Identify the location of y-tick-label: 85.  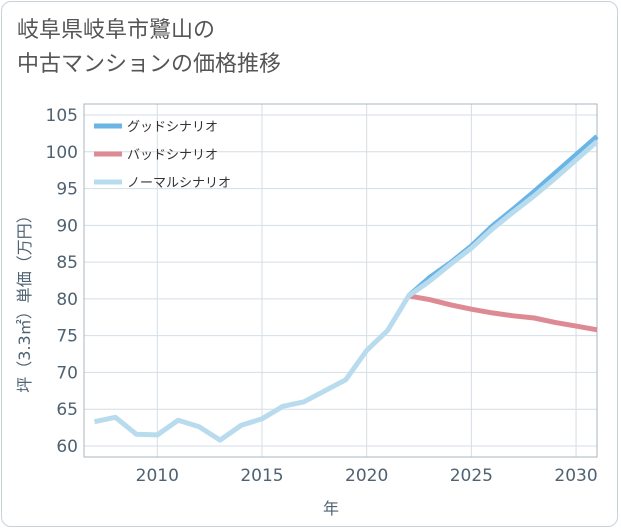
(67, 263).